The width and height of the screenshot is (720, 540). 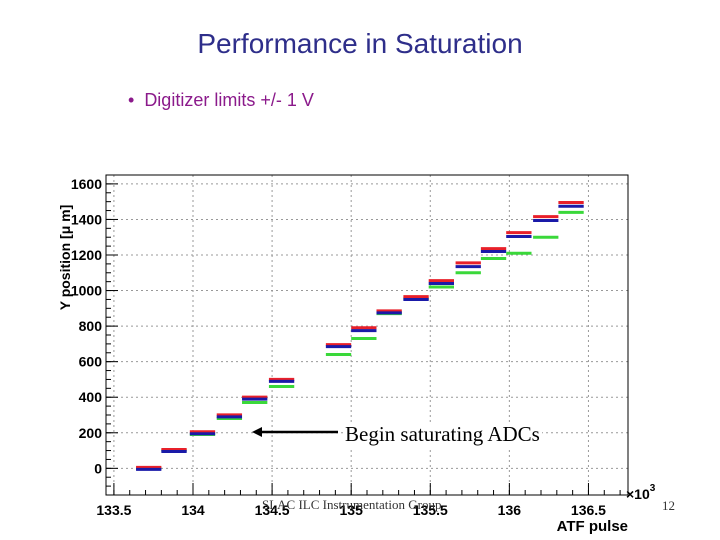 What do you see at coordinates (257, 432) in the screenshot?
I see `annotation-arrowhead` at bounding box center [257, 432].